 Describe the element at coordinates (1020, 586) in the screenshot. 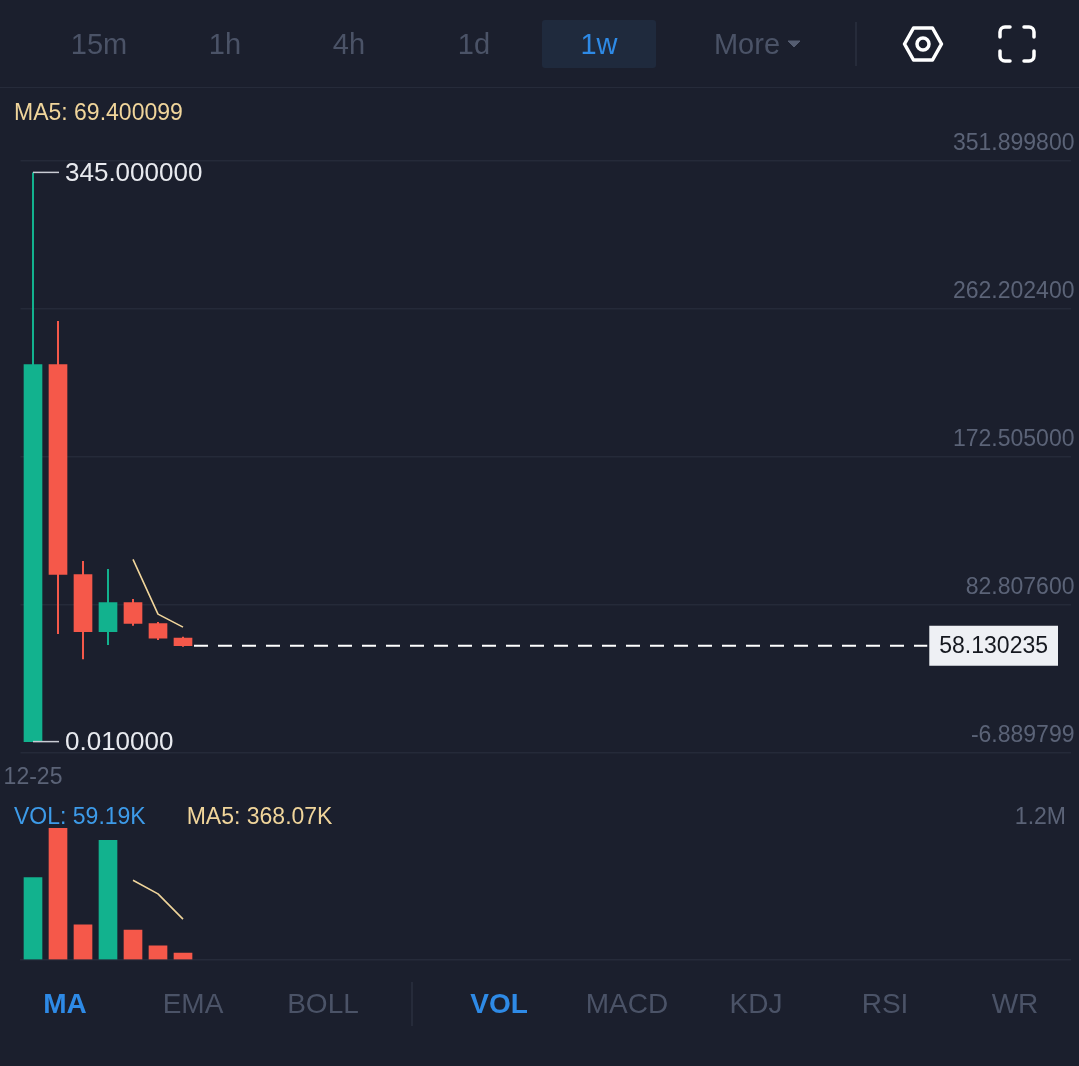

I see `y-tick-label: 82.807600` at that location.